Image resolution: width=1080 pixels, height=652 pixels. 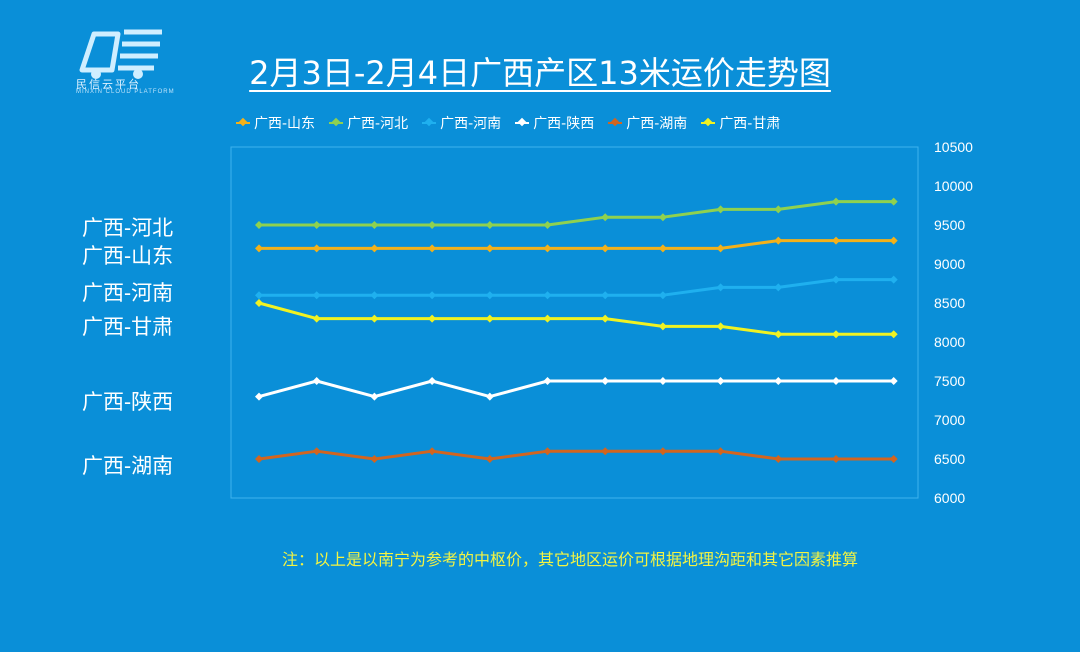 I want to click on truck-logo-icon, so click(x=120, y=54).